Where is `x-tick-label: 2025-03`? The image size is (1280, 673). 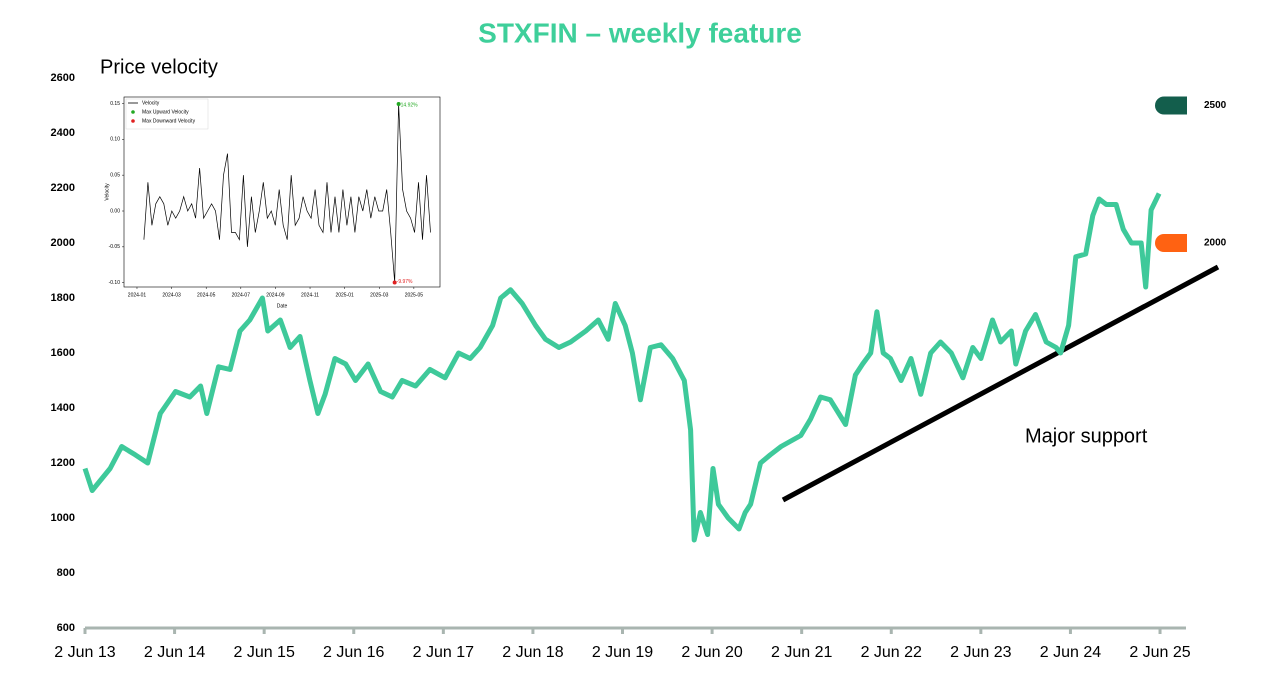 x-tick-label: 2025-03 is located at coordinates (379, 295).